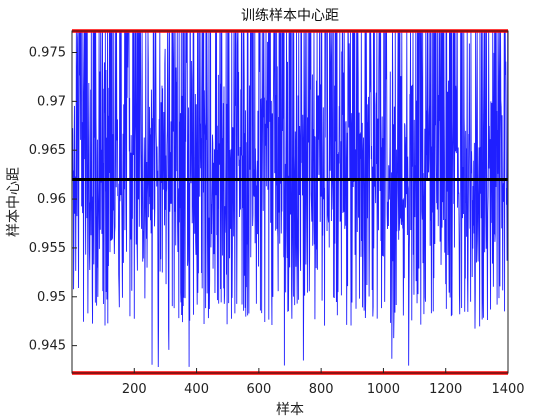 This screenshot has width=560, height=420. I want to click on x-tick-label: 1000, so click(383, 389).